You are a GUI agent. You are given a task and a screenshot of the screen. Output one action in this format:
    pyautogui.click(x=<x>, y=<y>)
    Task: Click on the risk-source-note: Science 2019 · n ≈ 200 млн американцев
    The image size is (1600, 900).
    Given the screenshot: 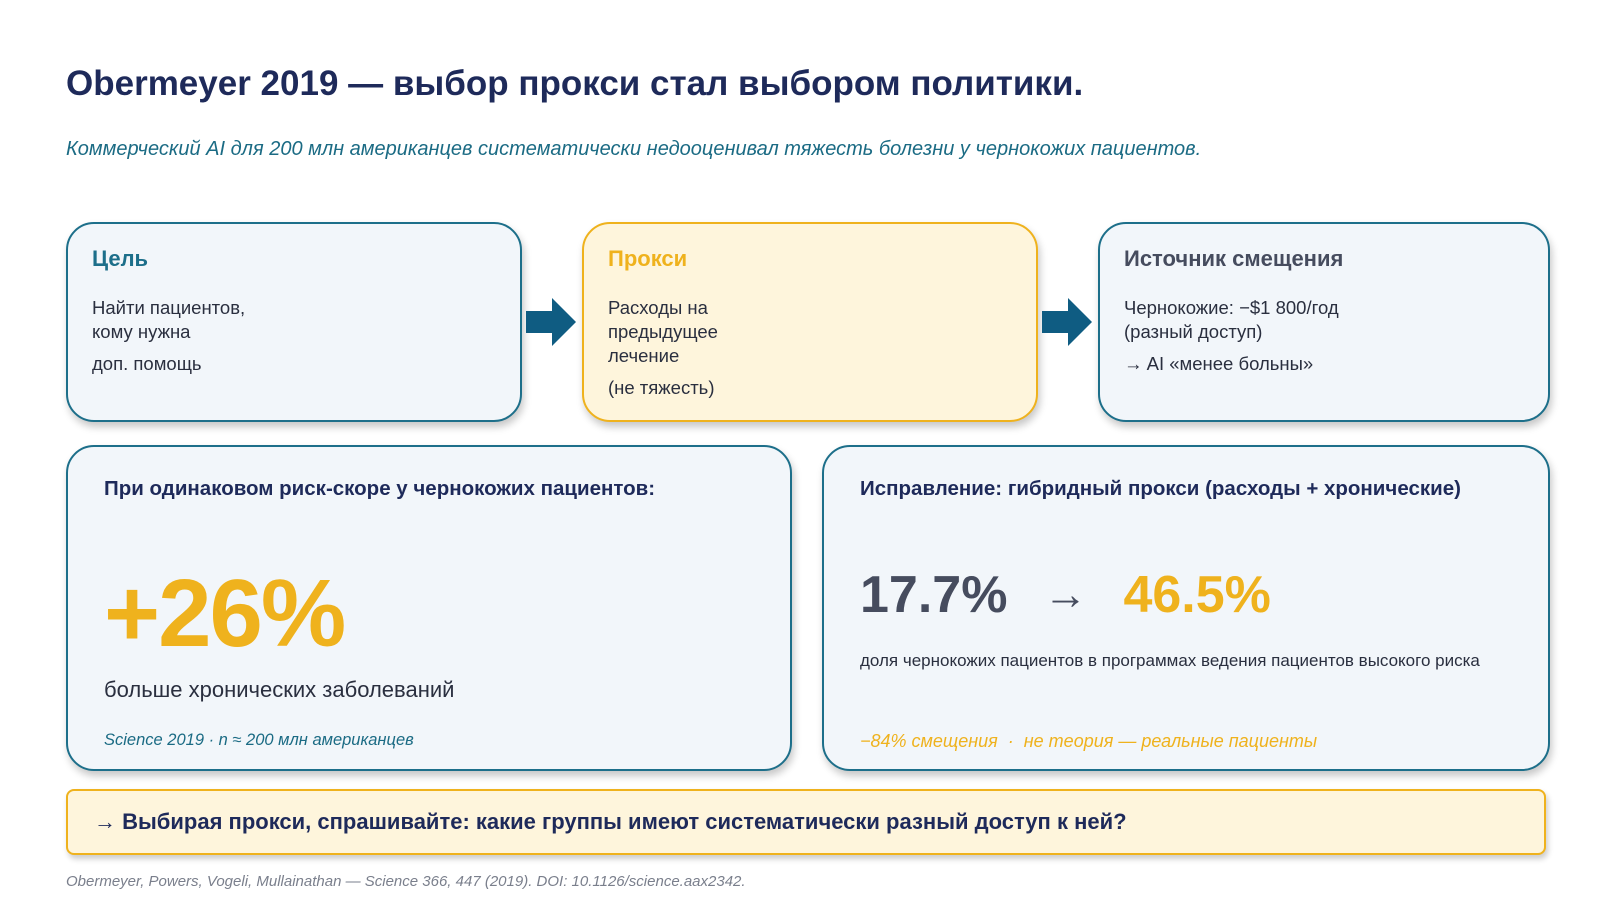 What is the action you would take?
    pyautogui.click(x=259, y=740)
    